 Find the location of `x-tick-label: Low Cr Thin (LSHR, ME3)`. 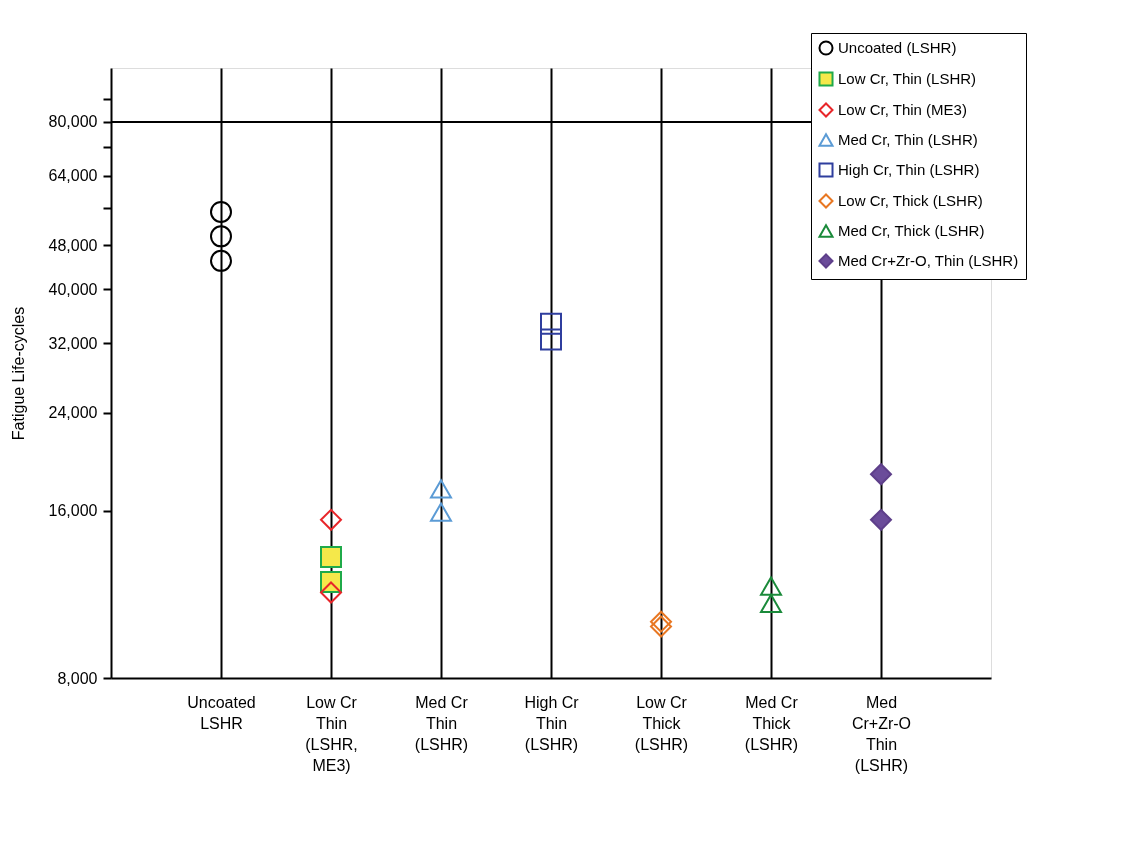

x-tick-label: Low Cr Thin (LSHR, ME3) is located at coordinates (331, 733).